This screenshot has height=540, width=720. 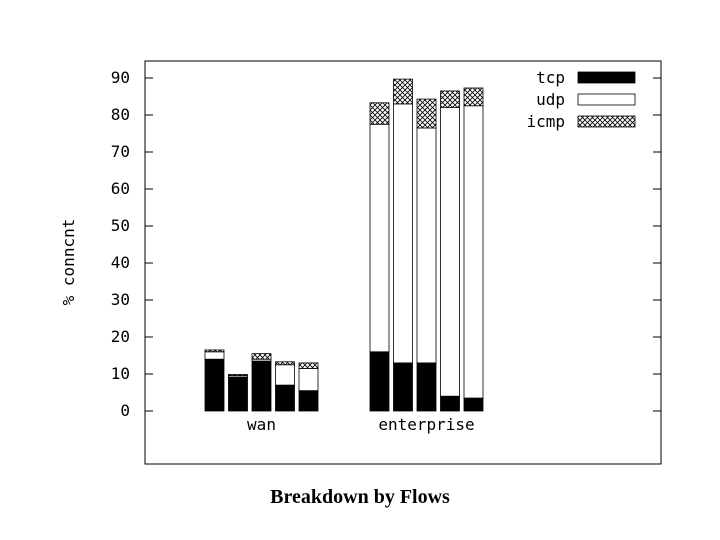 What do you see at coordinates (550, 99) in the screenshot?
I see `legend-label-udp: udp` at bounding box center [550, 99].